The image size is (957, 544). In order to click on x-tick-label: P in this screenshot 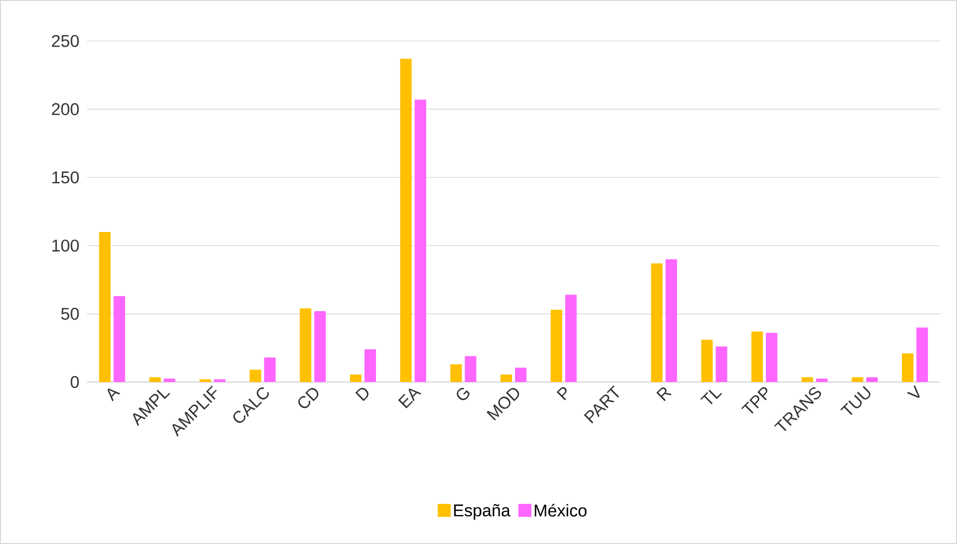, I will do `click(561, 393)`.